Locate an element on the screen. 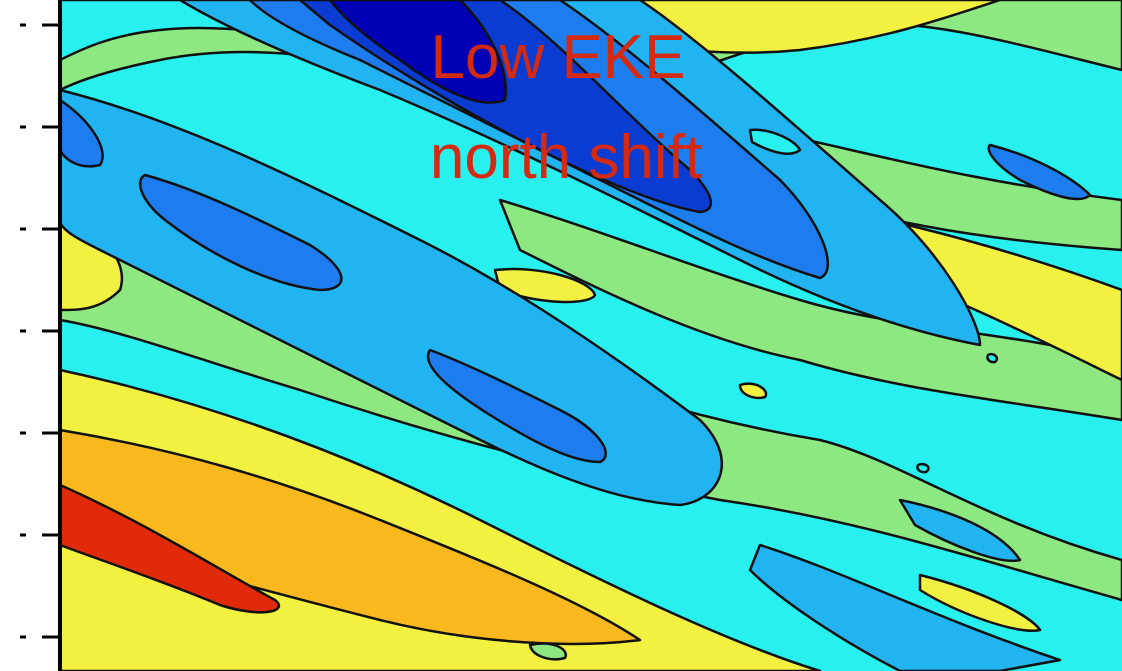 This screenshot has width=1122, height=671. contour-blob-blue-right-a is located at coordinates (1039, 172).